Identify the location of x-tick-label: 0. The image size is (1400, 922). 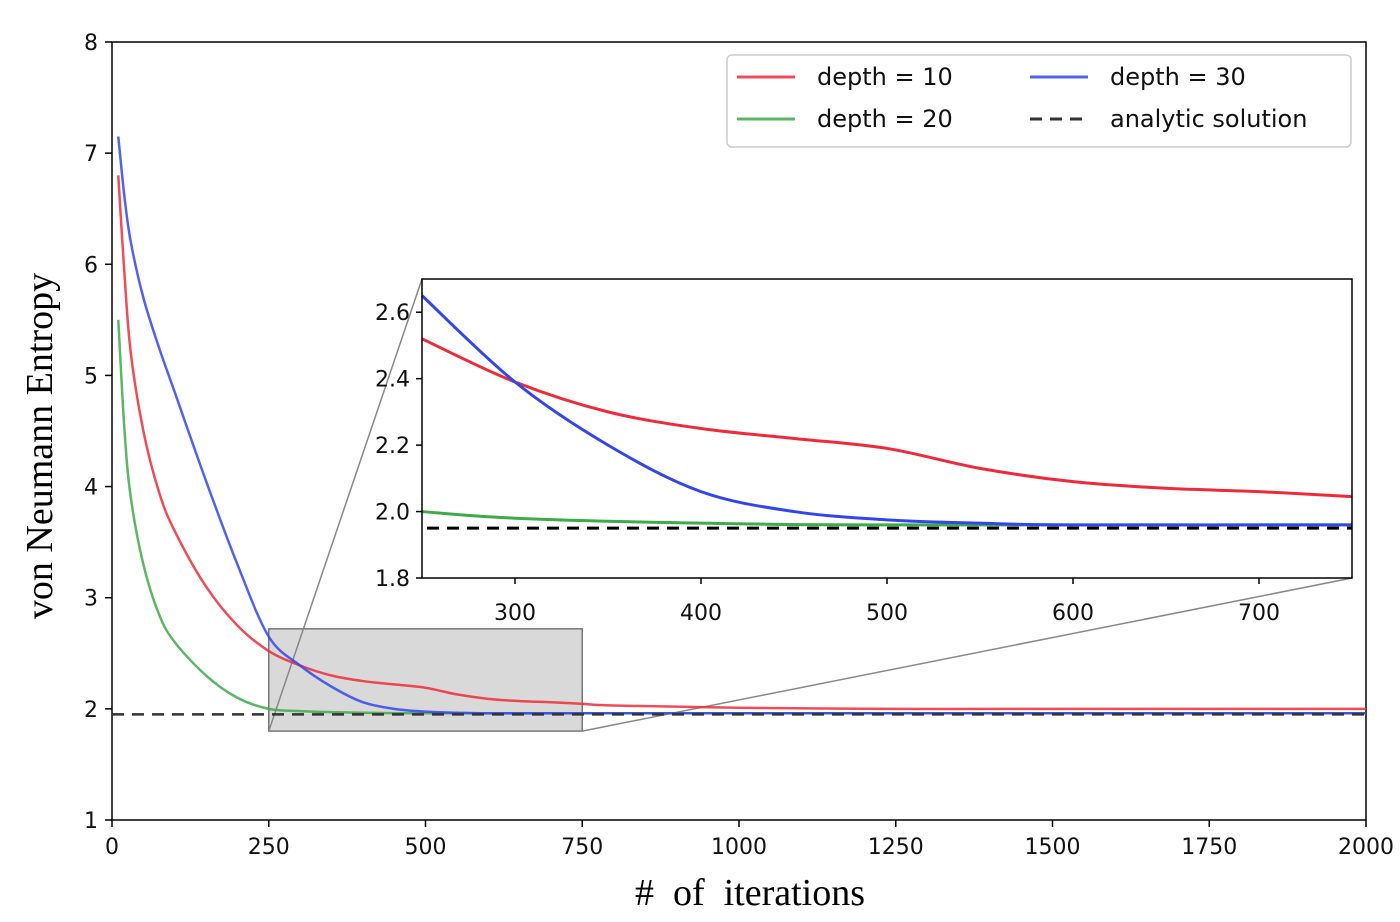
(112, 847).